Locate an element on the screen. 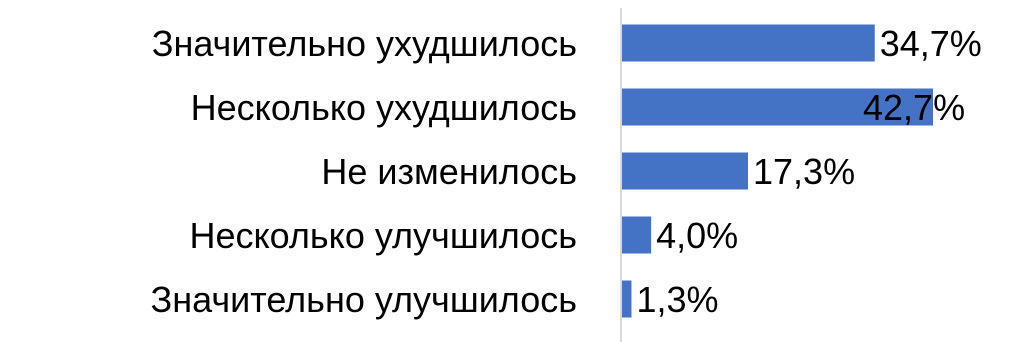  value-label: 34,7% is located at coordinates (931, 43).